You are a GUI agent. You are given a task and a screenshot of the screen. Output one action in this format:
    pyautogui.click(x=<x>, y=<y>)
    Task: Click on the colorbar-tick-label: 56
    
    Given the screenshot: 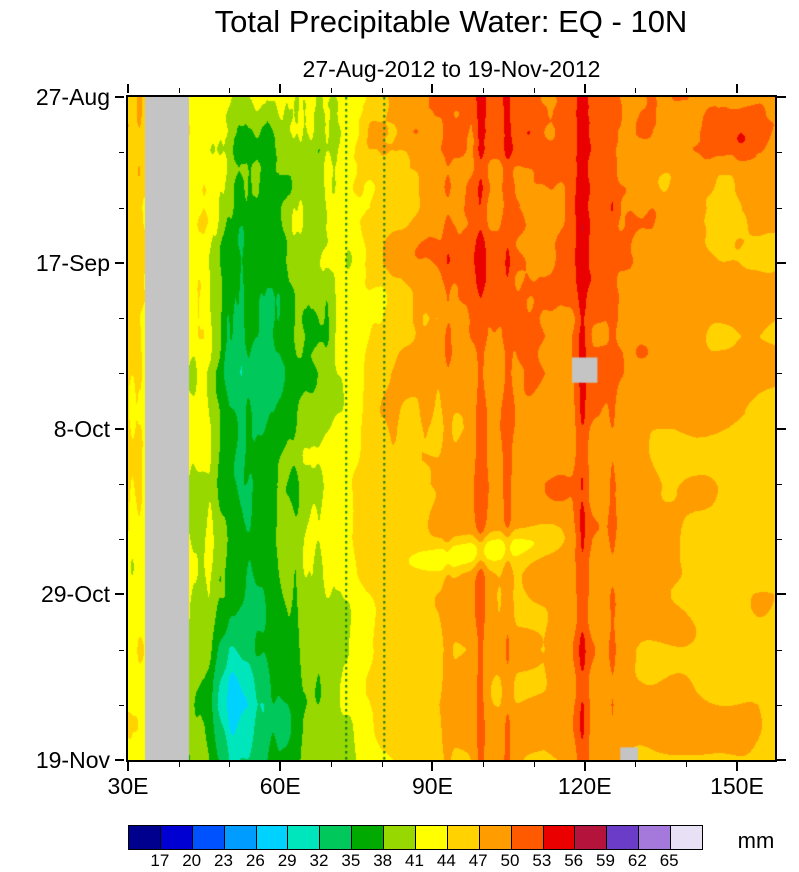 What is the action you would take?
    pyautogui.click(x=574, y=860)
    